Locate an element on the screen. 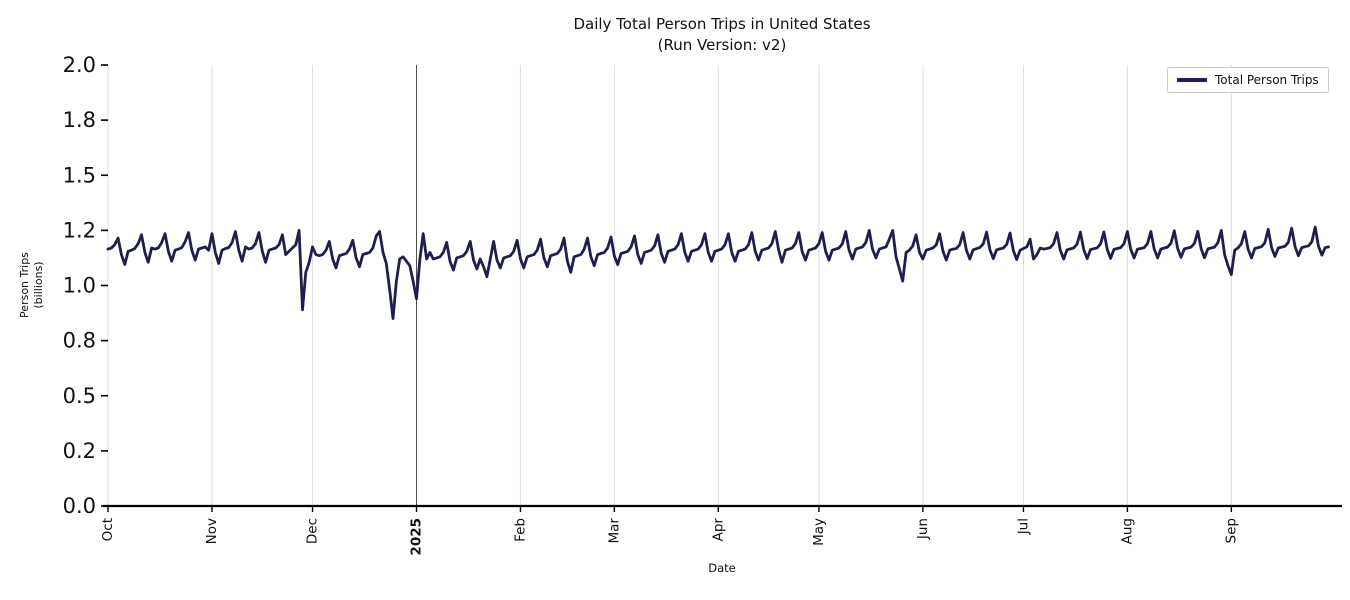  legend: Total Person Trips is located at coordinates (1248, 80).